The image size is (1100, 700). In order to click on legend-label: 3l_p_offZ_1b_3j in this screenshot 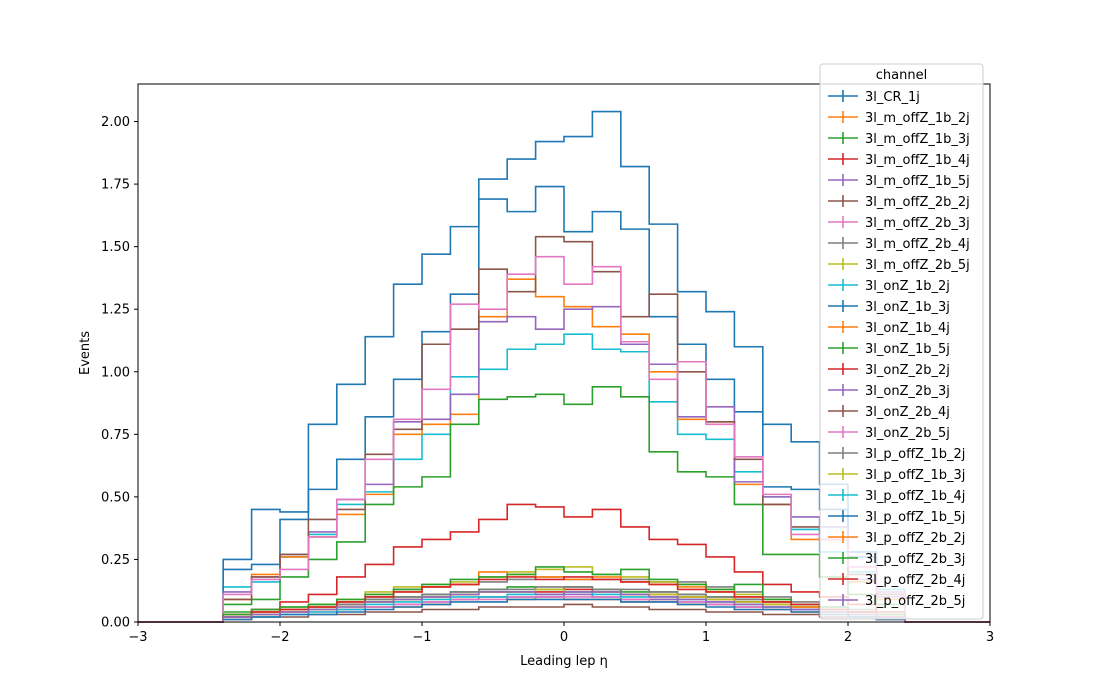, I will do `click(915, 475)`.